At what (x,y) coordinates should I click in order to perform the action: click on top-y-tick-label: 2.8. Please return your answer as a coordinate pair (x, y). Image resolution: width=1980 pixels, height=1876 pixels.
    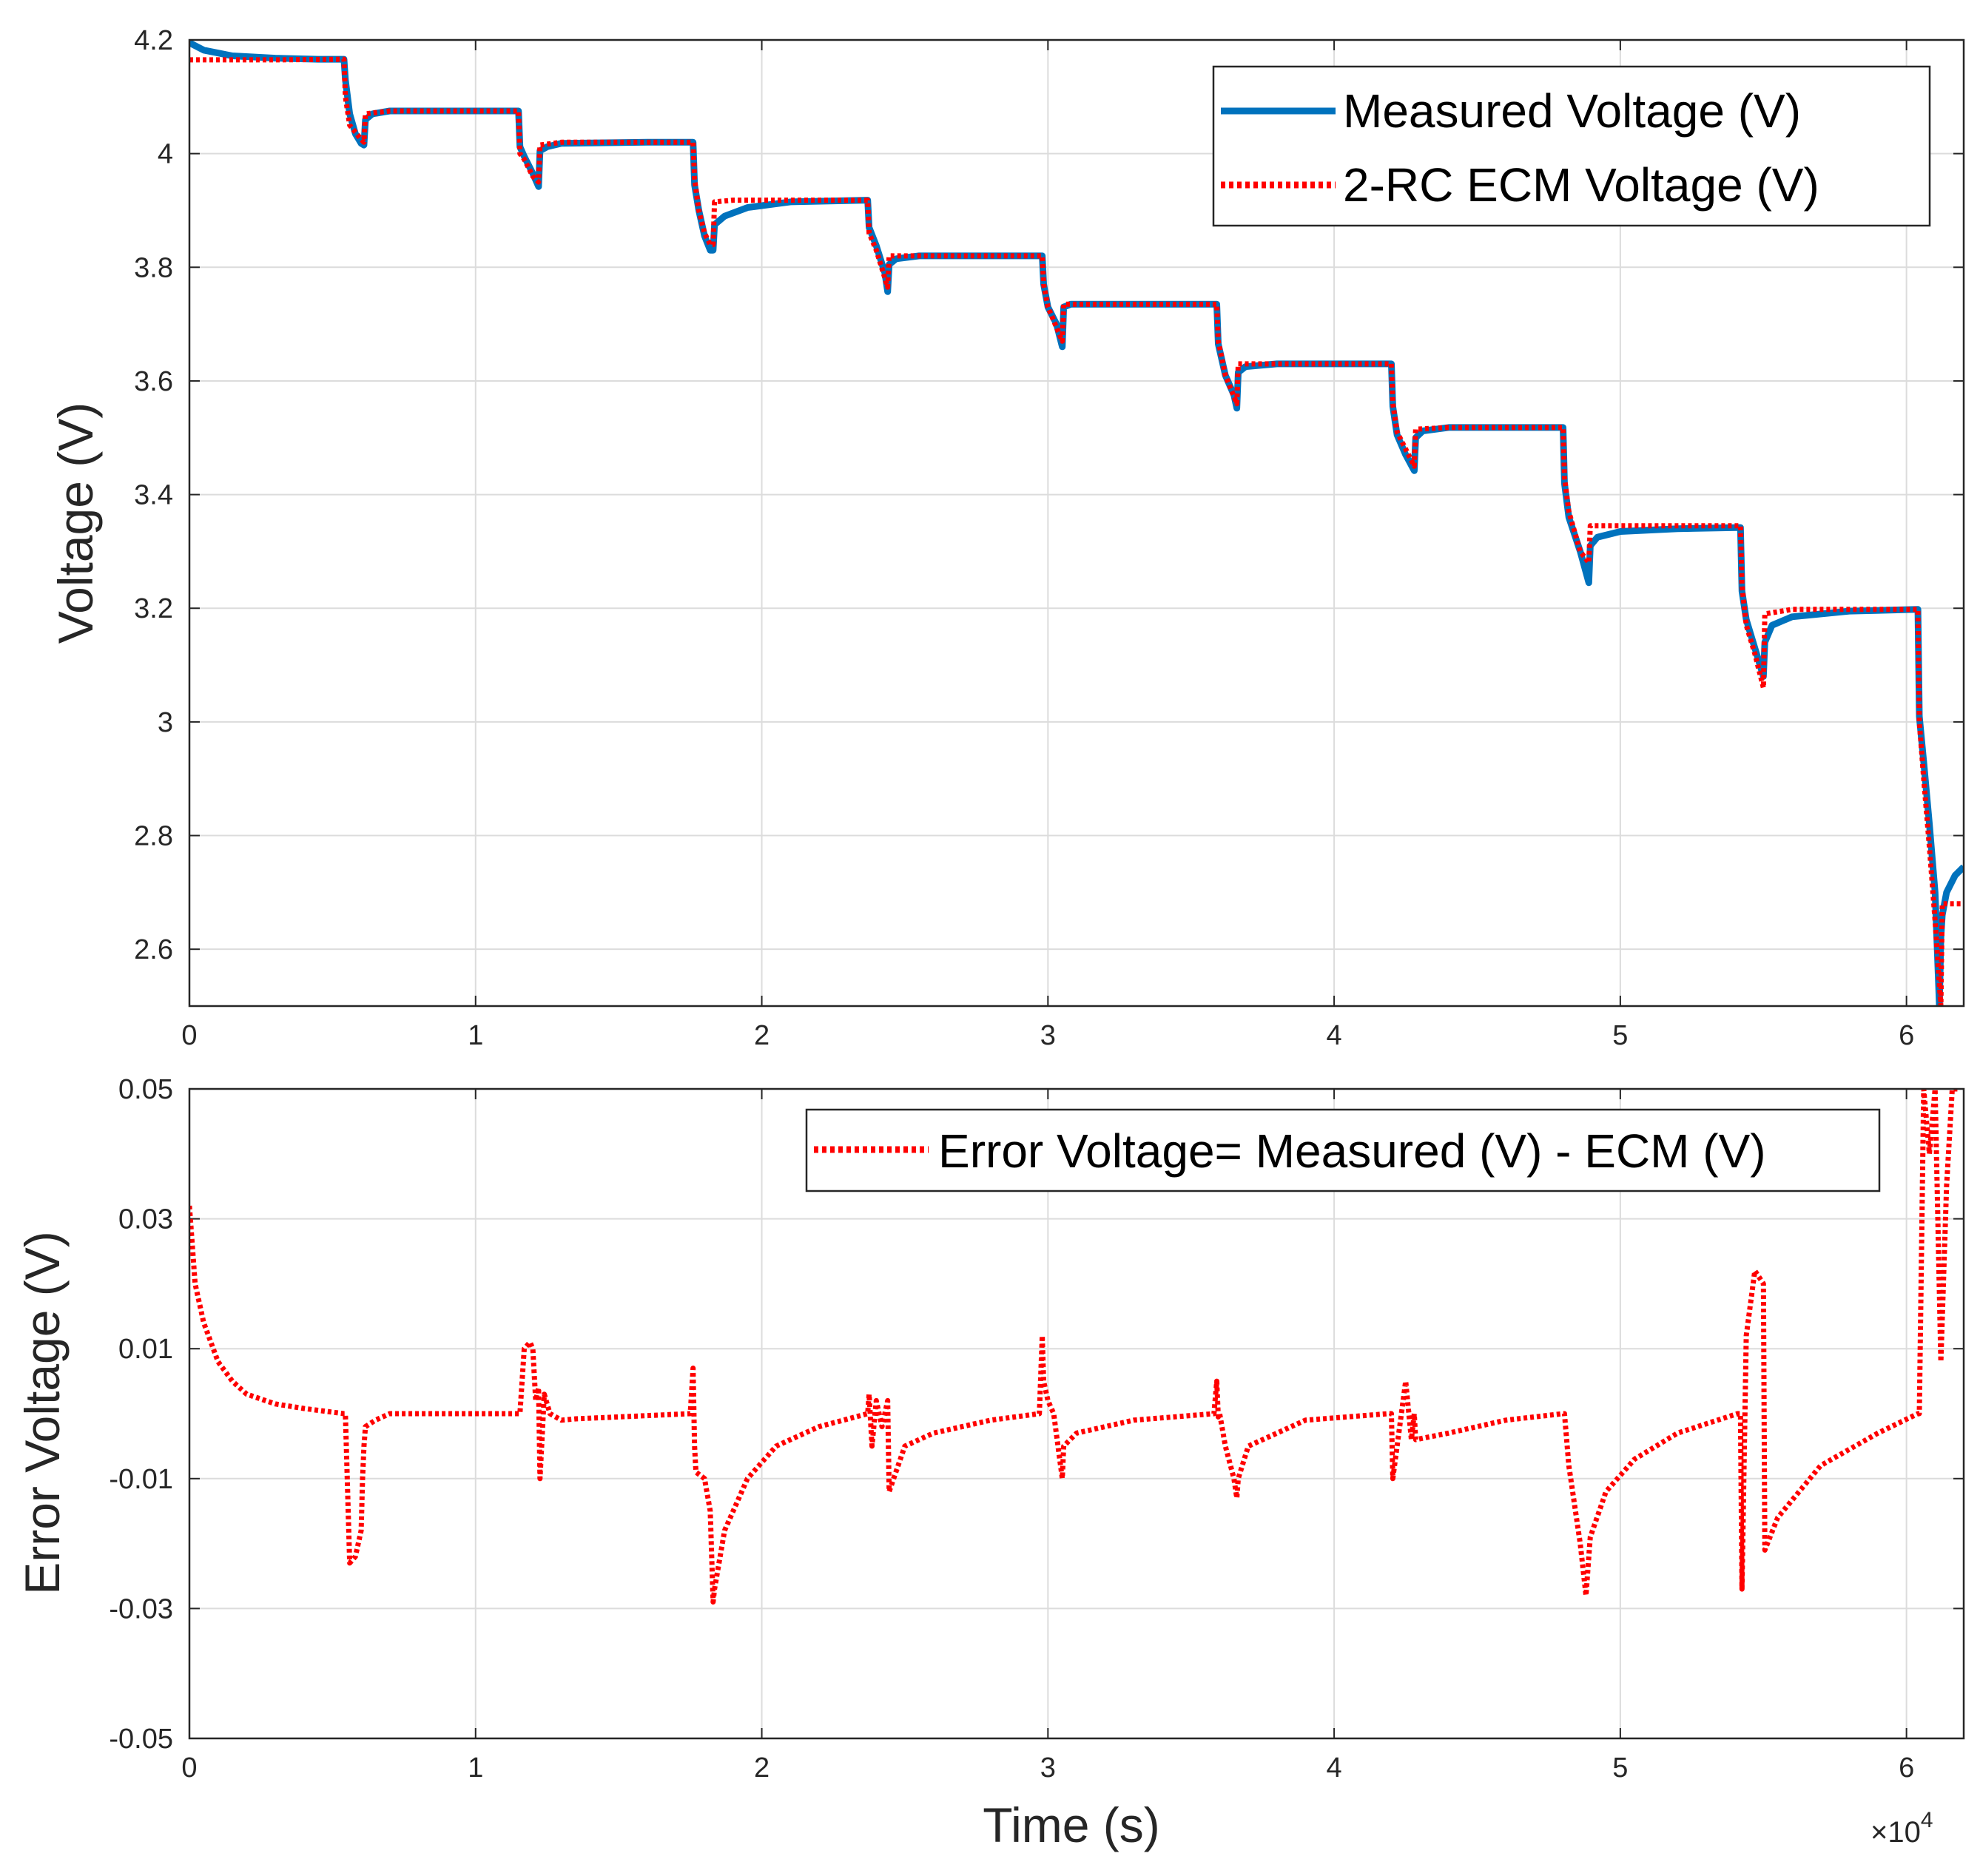
    Looking at the image, I should click on (153, 836).